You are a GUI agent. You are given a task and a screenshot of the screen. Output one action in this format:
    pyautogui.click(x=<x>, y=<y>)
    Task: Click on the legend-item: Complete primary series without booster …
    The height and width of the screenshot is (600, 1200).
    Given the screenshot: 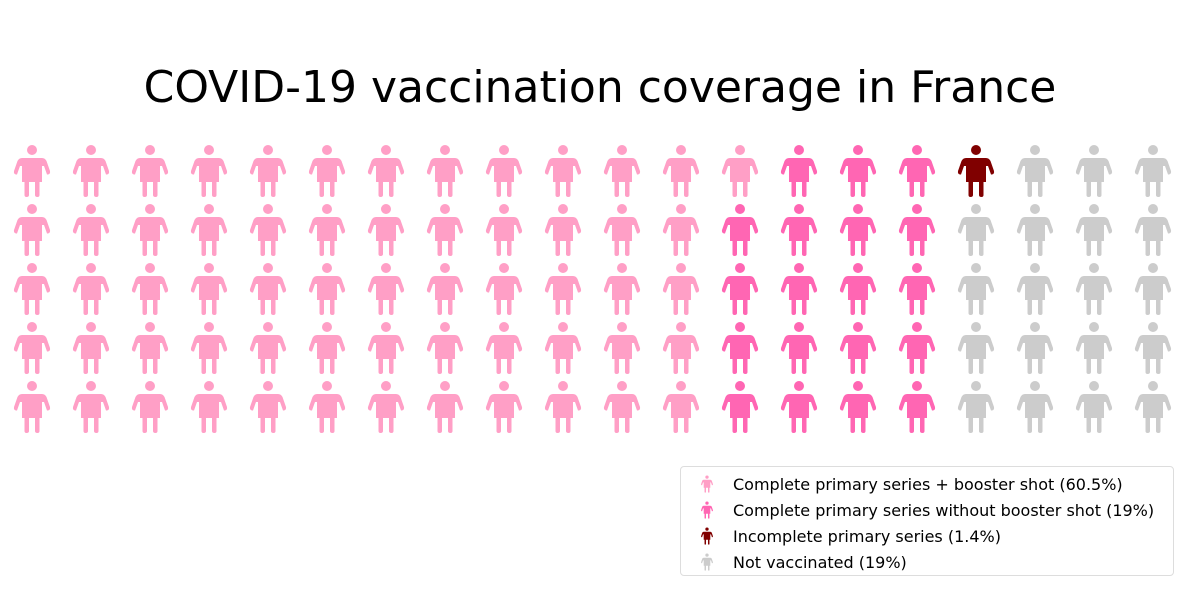 What is the action you would take?
    pyautogui.click(x=927, y=510)
    